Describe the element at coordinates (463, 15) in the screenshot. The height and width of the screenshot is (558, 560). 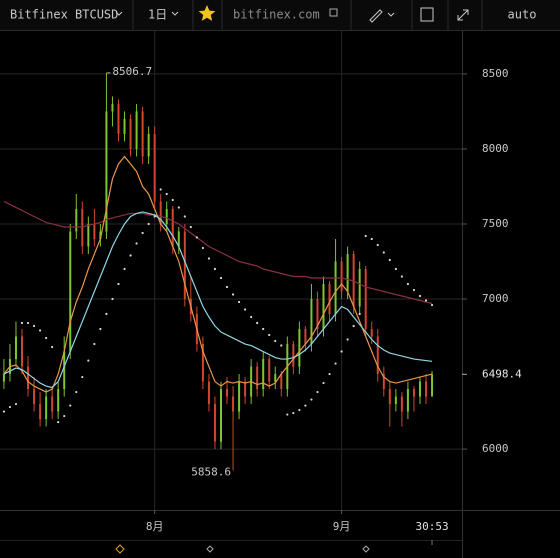
I see `fullscreen-icon` at that location.